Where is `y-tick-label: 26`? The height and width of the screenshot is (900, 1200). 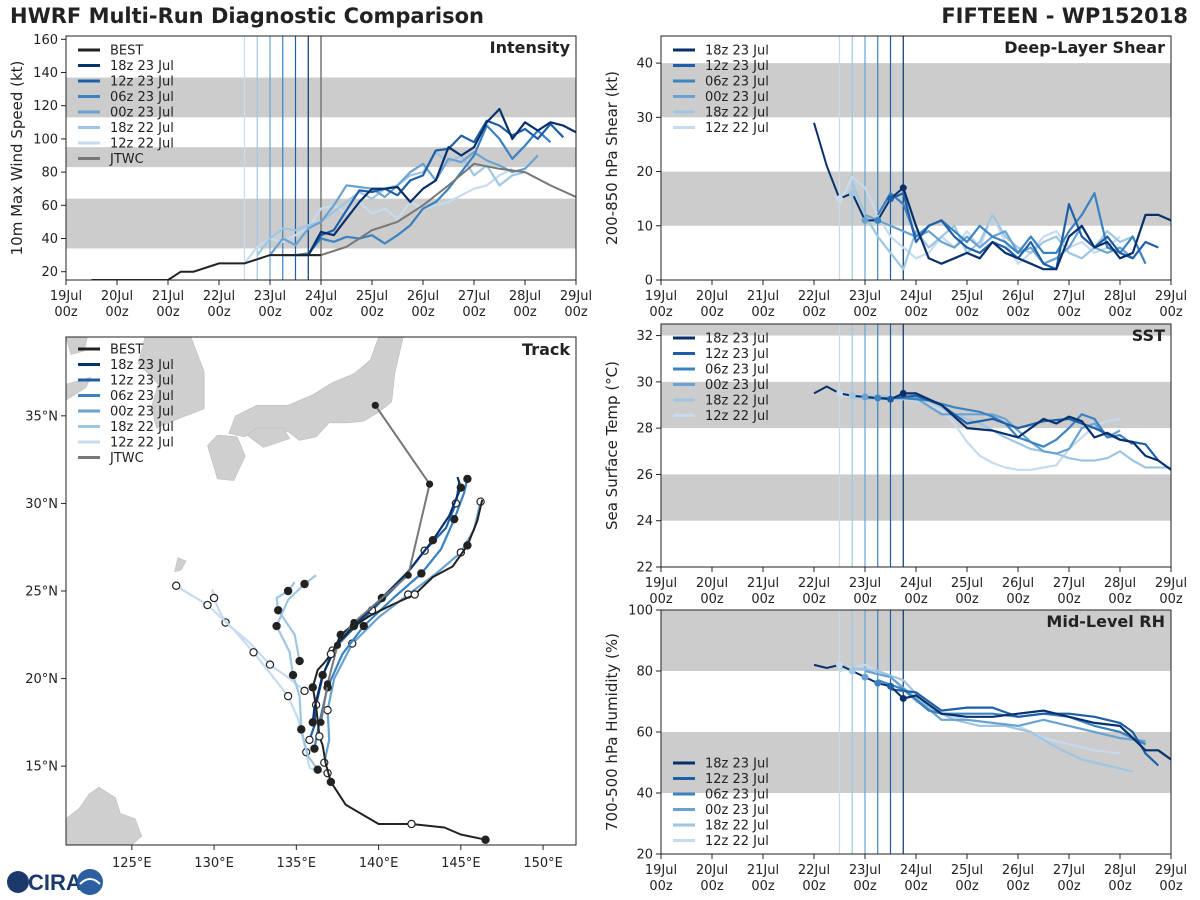 y-tick-label: 26 is located at coordinates (644, 475).